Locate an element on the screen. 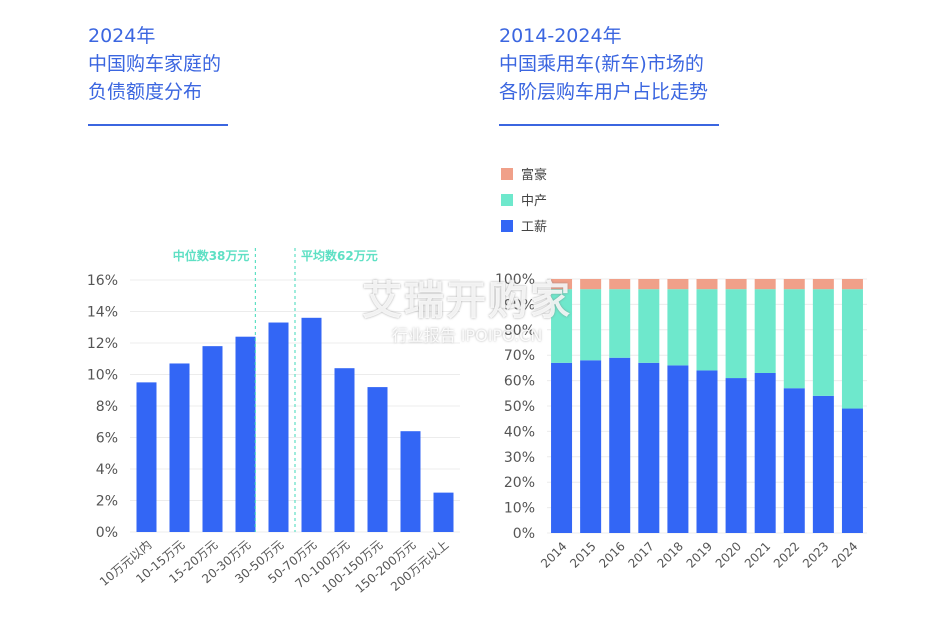 This screenshot has width=928, height=626. right-title-line3: 各阶层购车用户占比走势 is located at coordinates (604, 92).